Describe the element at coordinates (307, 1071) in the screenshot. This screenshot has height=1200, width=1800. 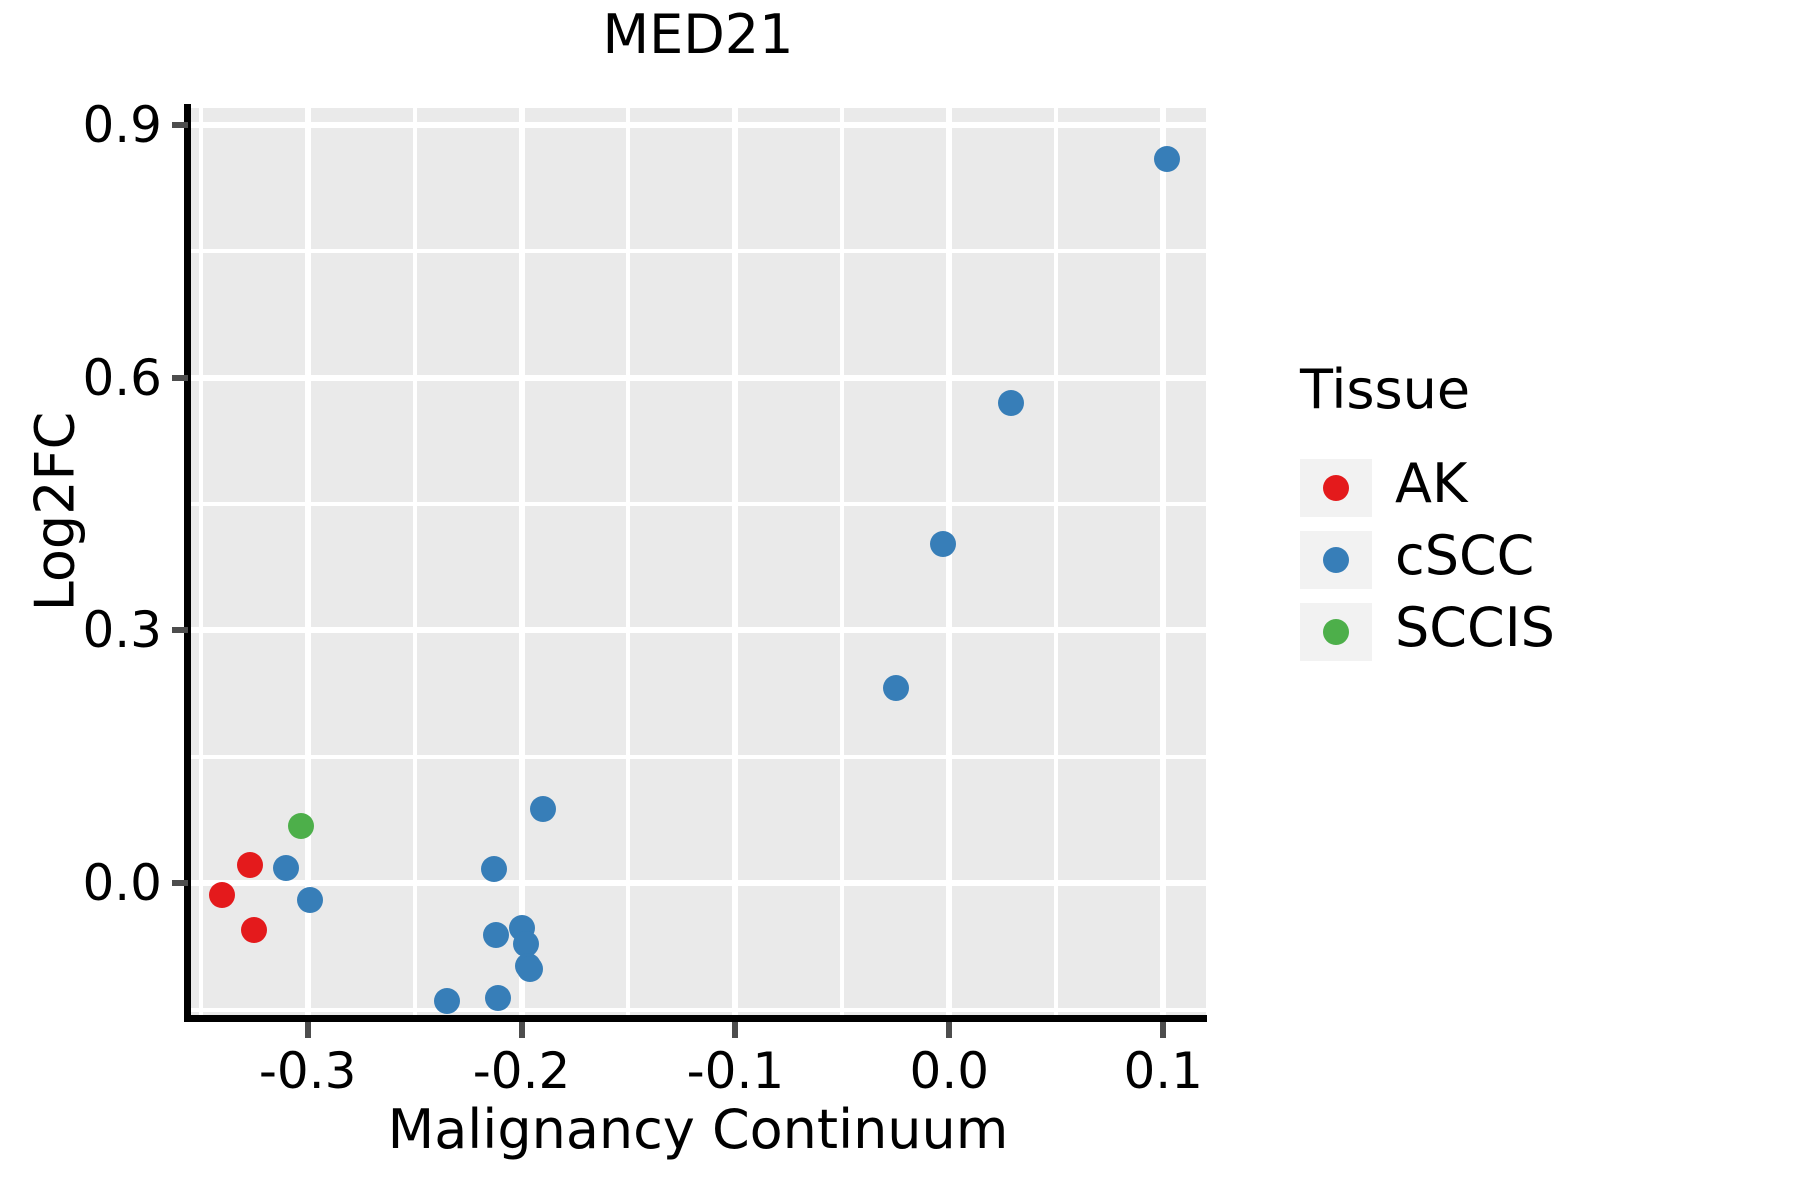
I see `x-tick-label: -0.3` at that location.